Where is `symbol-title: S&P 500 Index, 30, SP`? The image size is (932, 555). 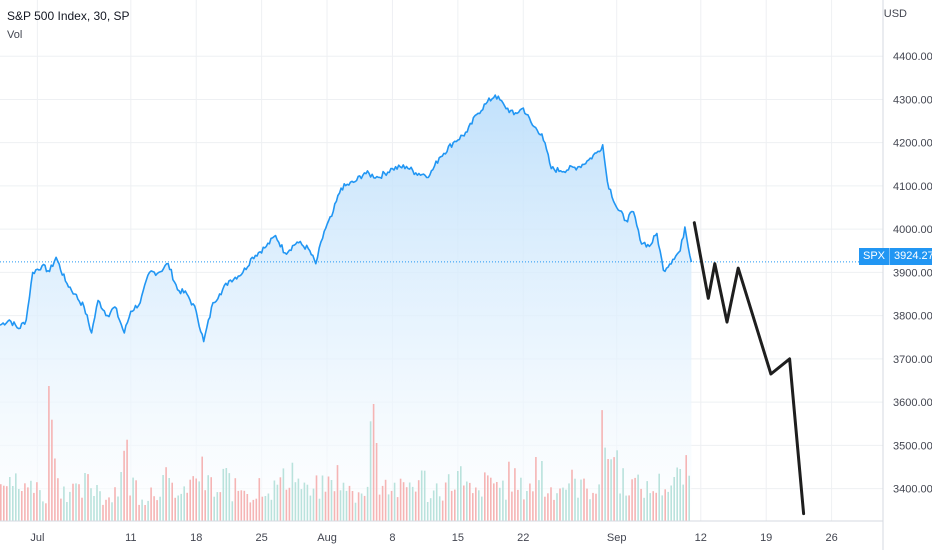
symbol-title: S&P 500 Index, 30, SP is located at coordinates (68, 16).